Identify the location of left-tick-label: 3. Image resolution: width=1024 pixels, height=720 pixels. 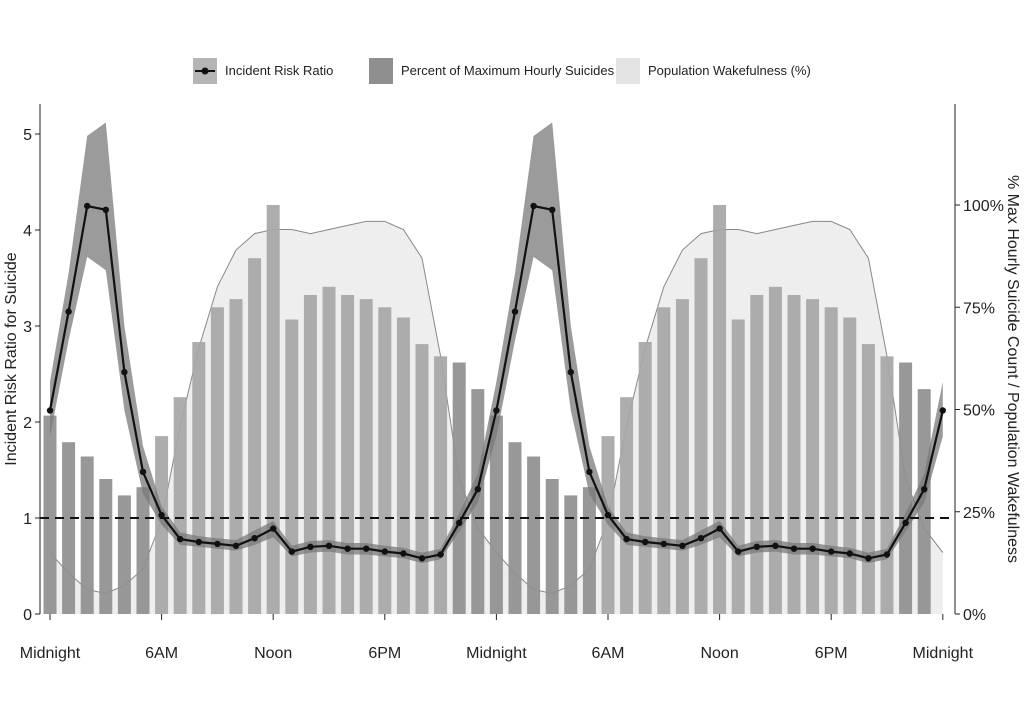
(27, 327).